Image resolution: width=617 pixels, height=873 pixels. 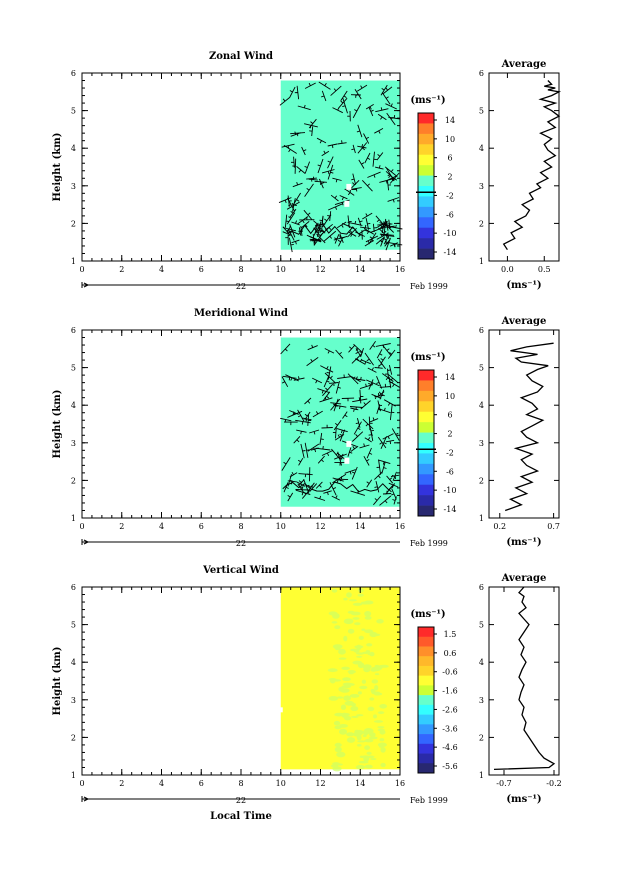 What do you see at coordinates (449, 177) in the screenshot?
I see `colorbar-tick-label: 2` at bounding box center [449, 177].